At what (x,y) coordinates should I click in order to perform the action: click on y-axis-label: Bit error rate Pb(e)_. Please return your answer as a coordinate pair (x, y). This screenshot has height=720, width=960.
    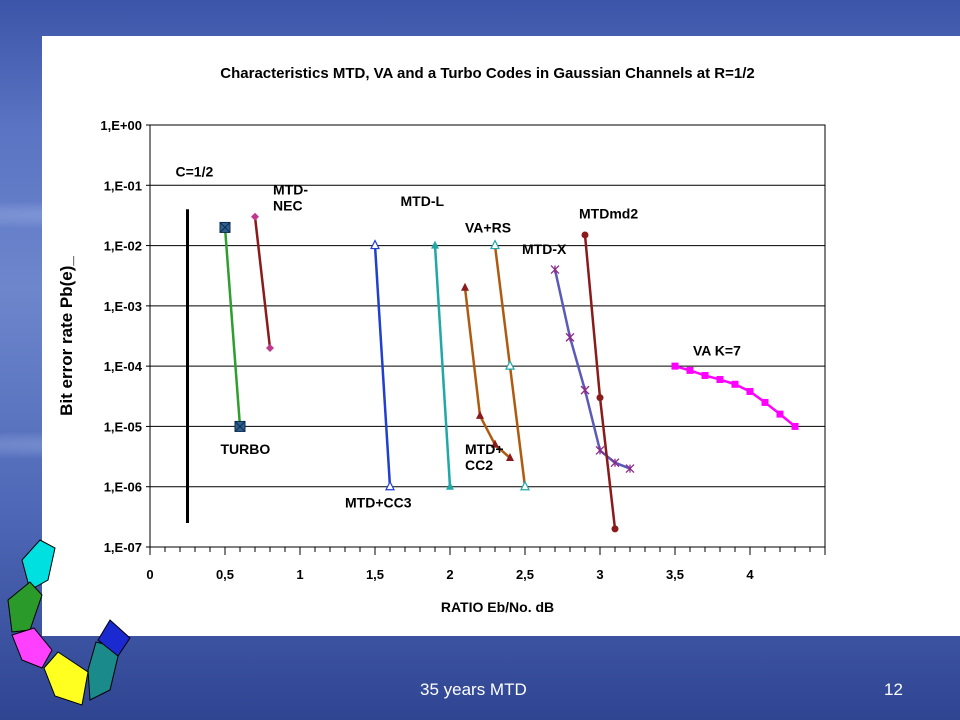
    Looking at the image, I should click on (66, 336).